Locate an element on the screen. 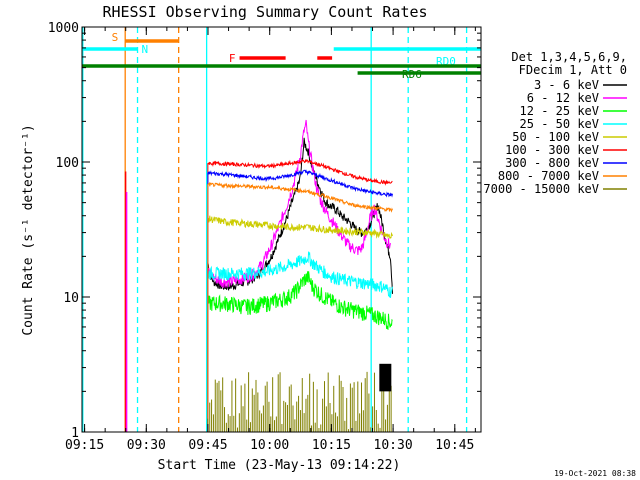  legend-label: 12 - 25 keV is located at coordinates (559, 111).